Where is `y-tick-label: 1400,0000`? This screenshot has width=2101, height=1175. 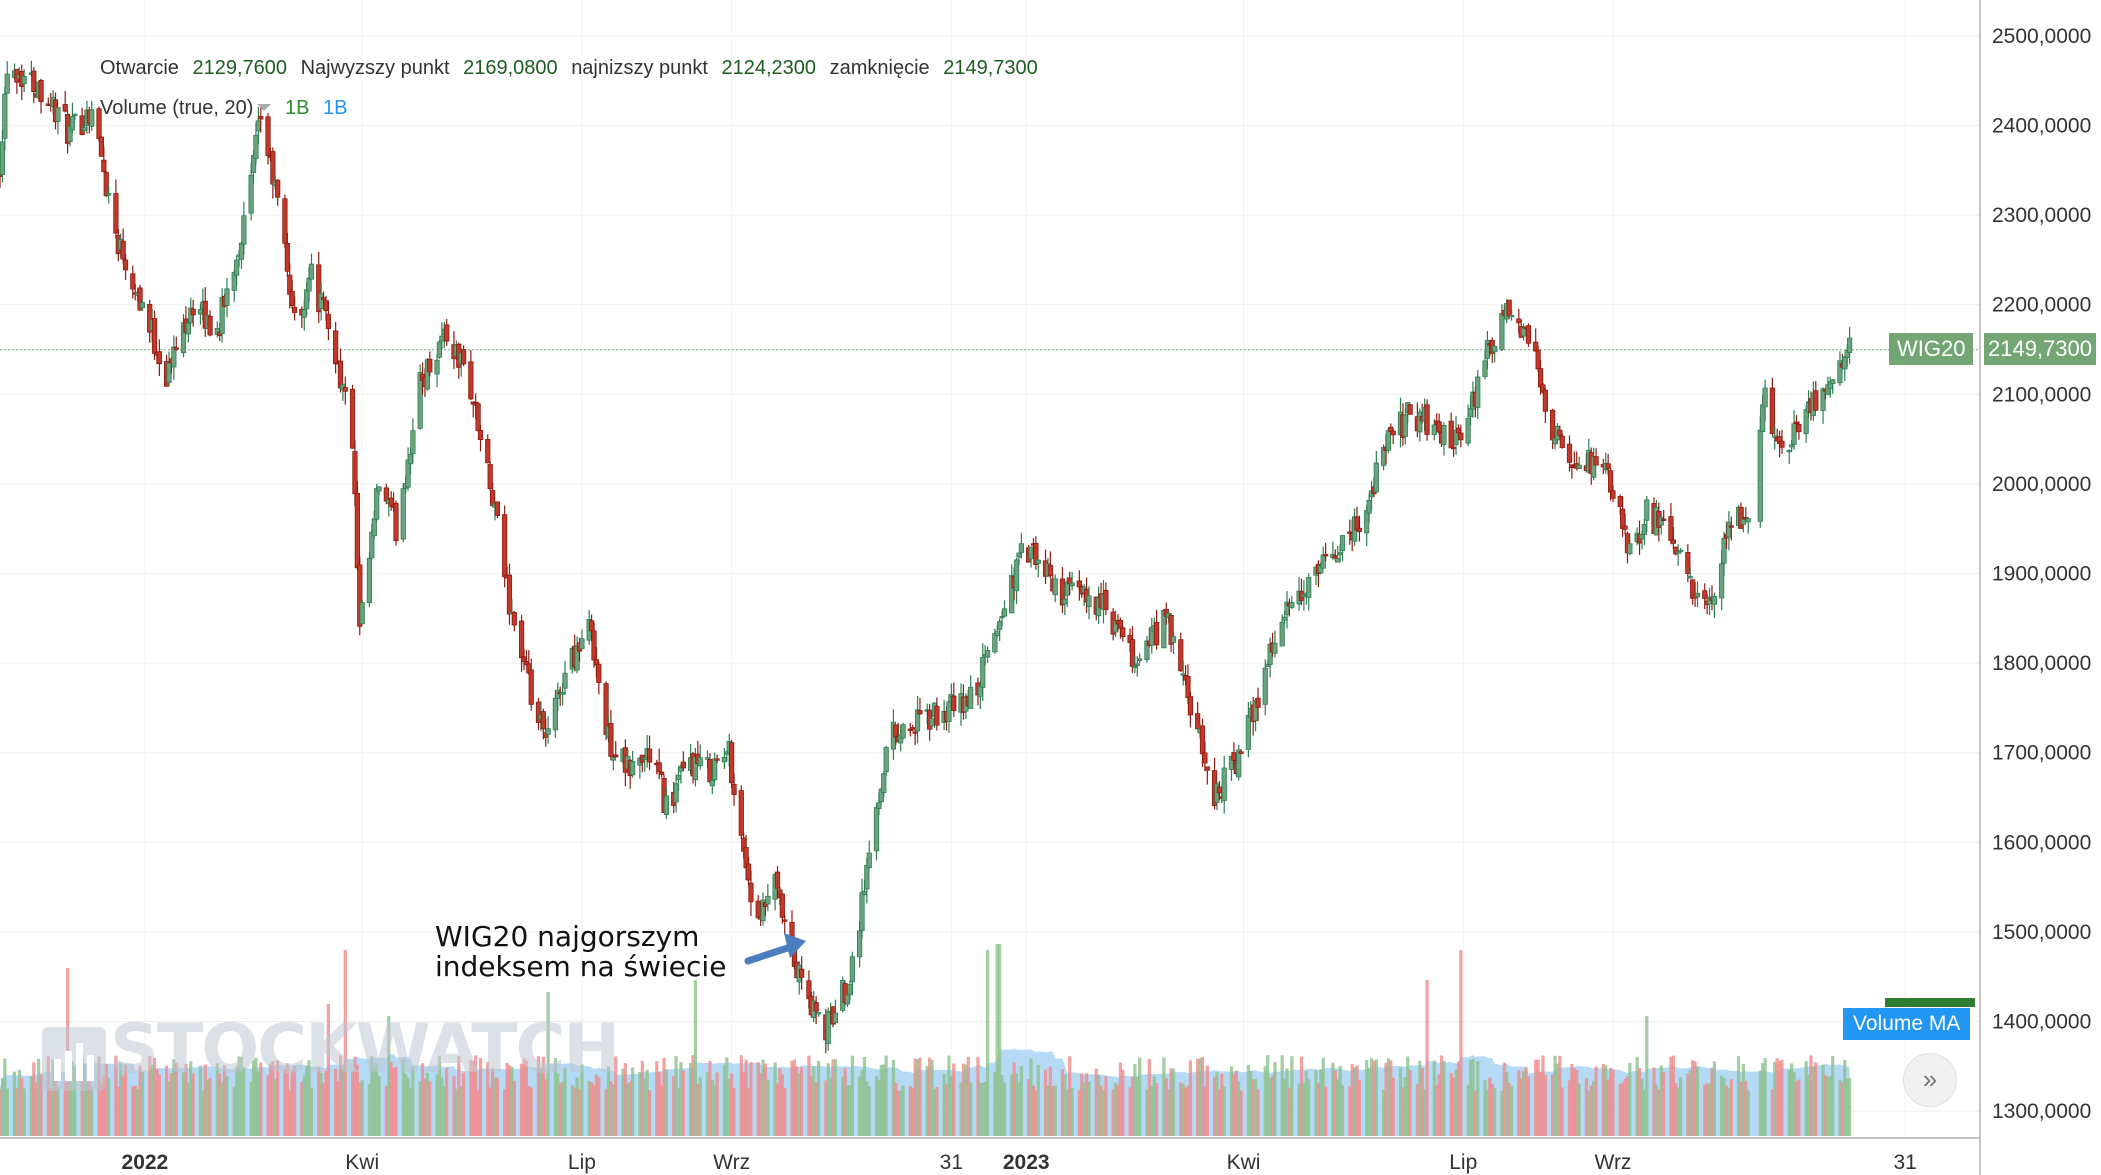 y-tick-label: 1400,0000 is located at coordinates (2041, 1022).